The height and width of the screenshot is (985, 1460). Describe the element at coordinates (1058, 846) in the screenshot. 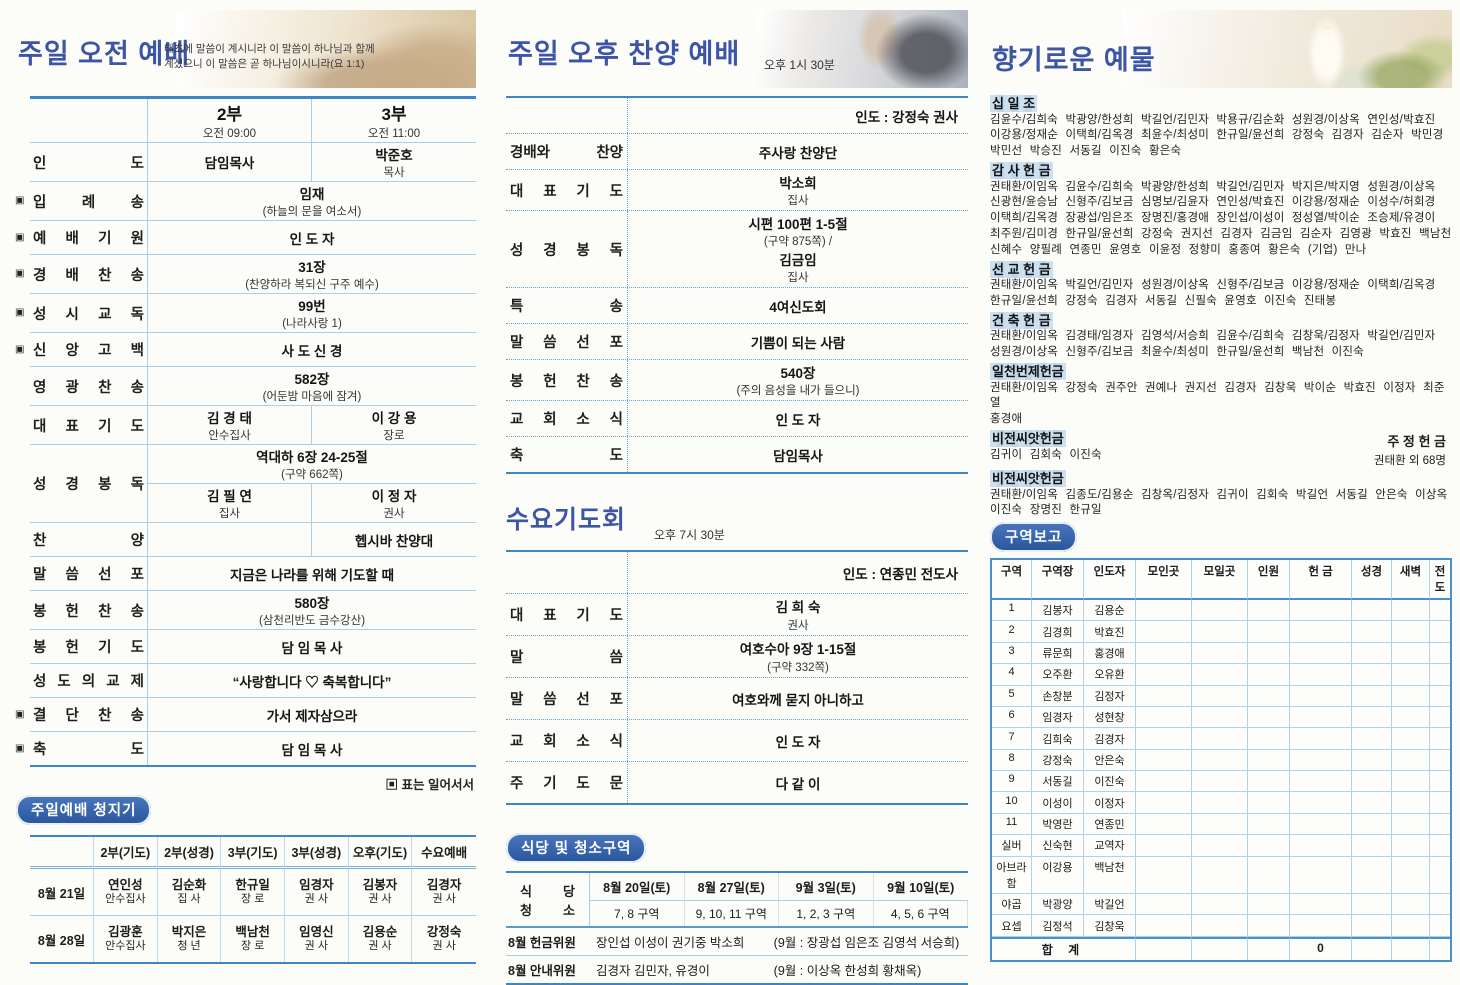

I see `district-cell: 신숙현` at that location.